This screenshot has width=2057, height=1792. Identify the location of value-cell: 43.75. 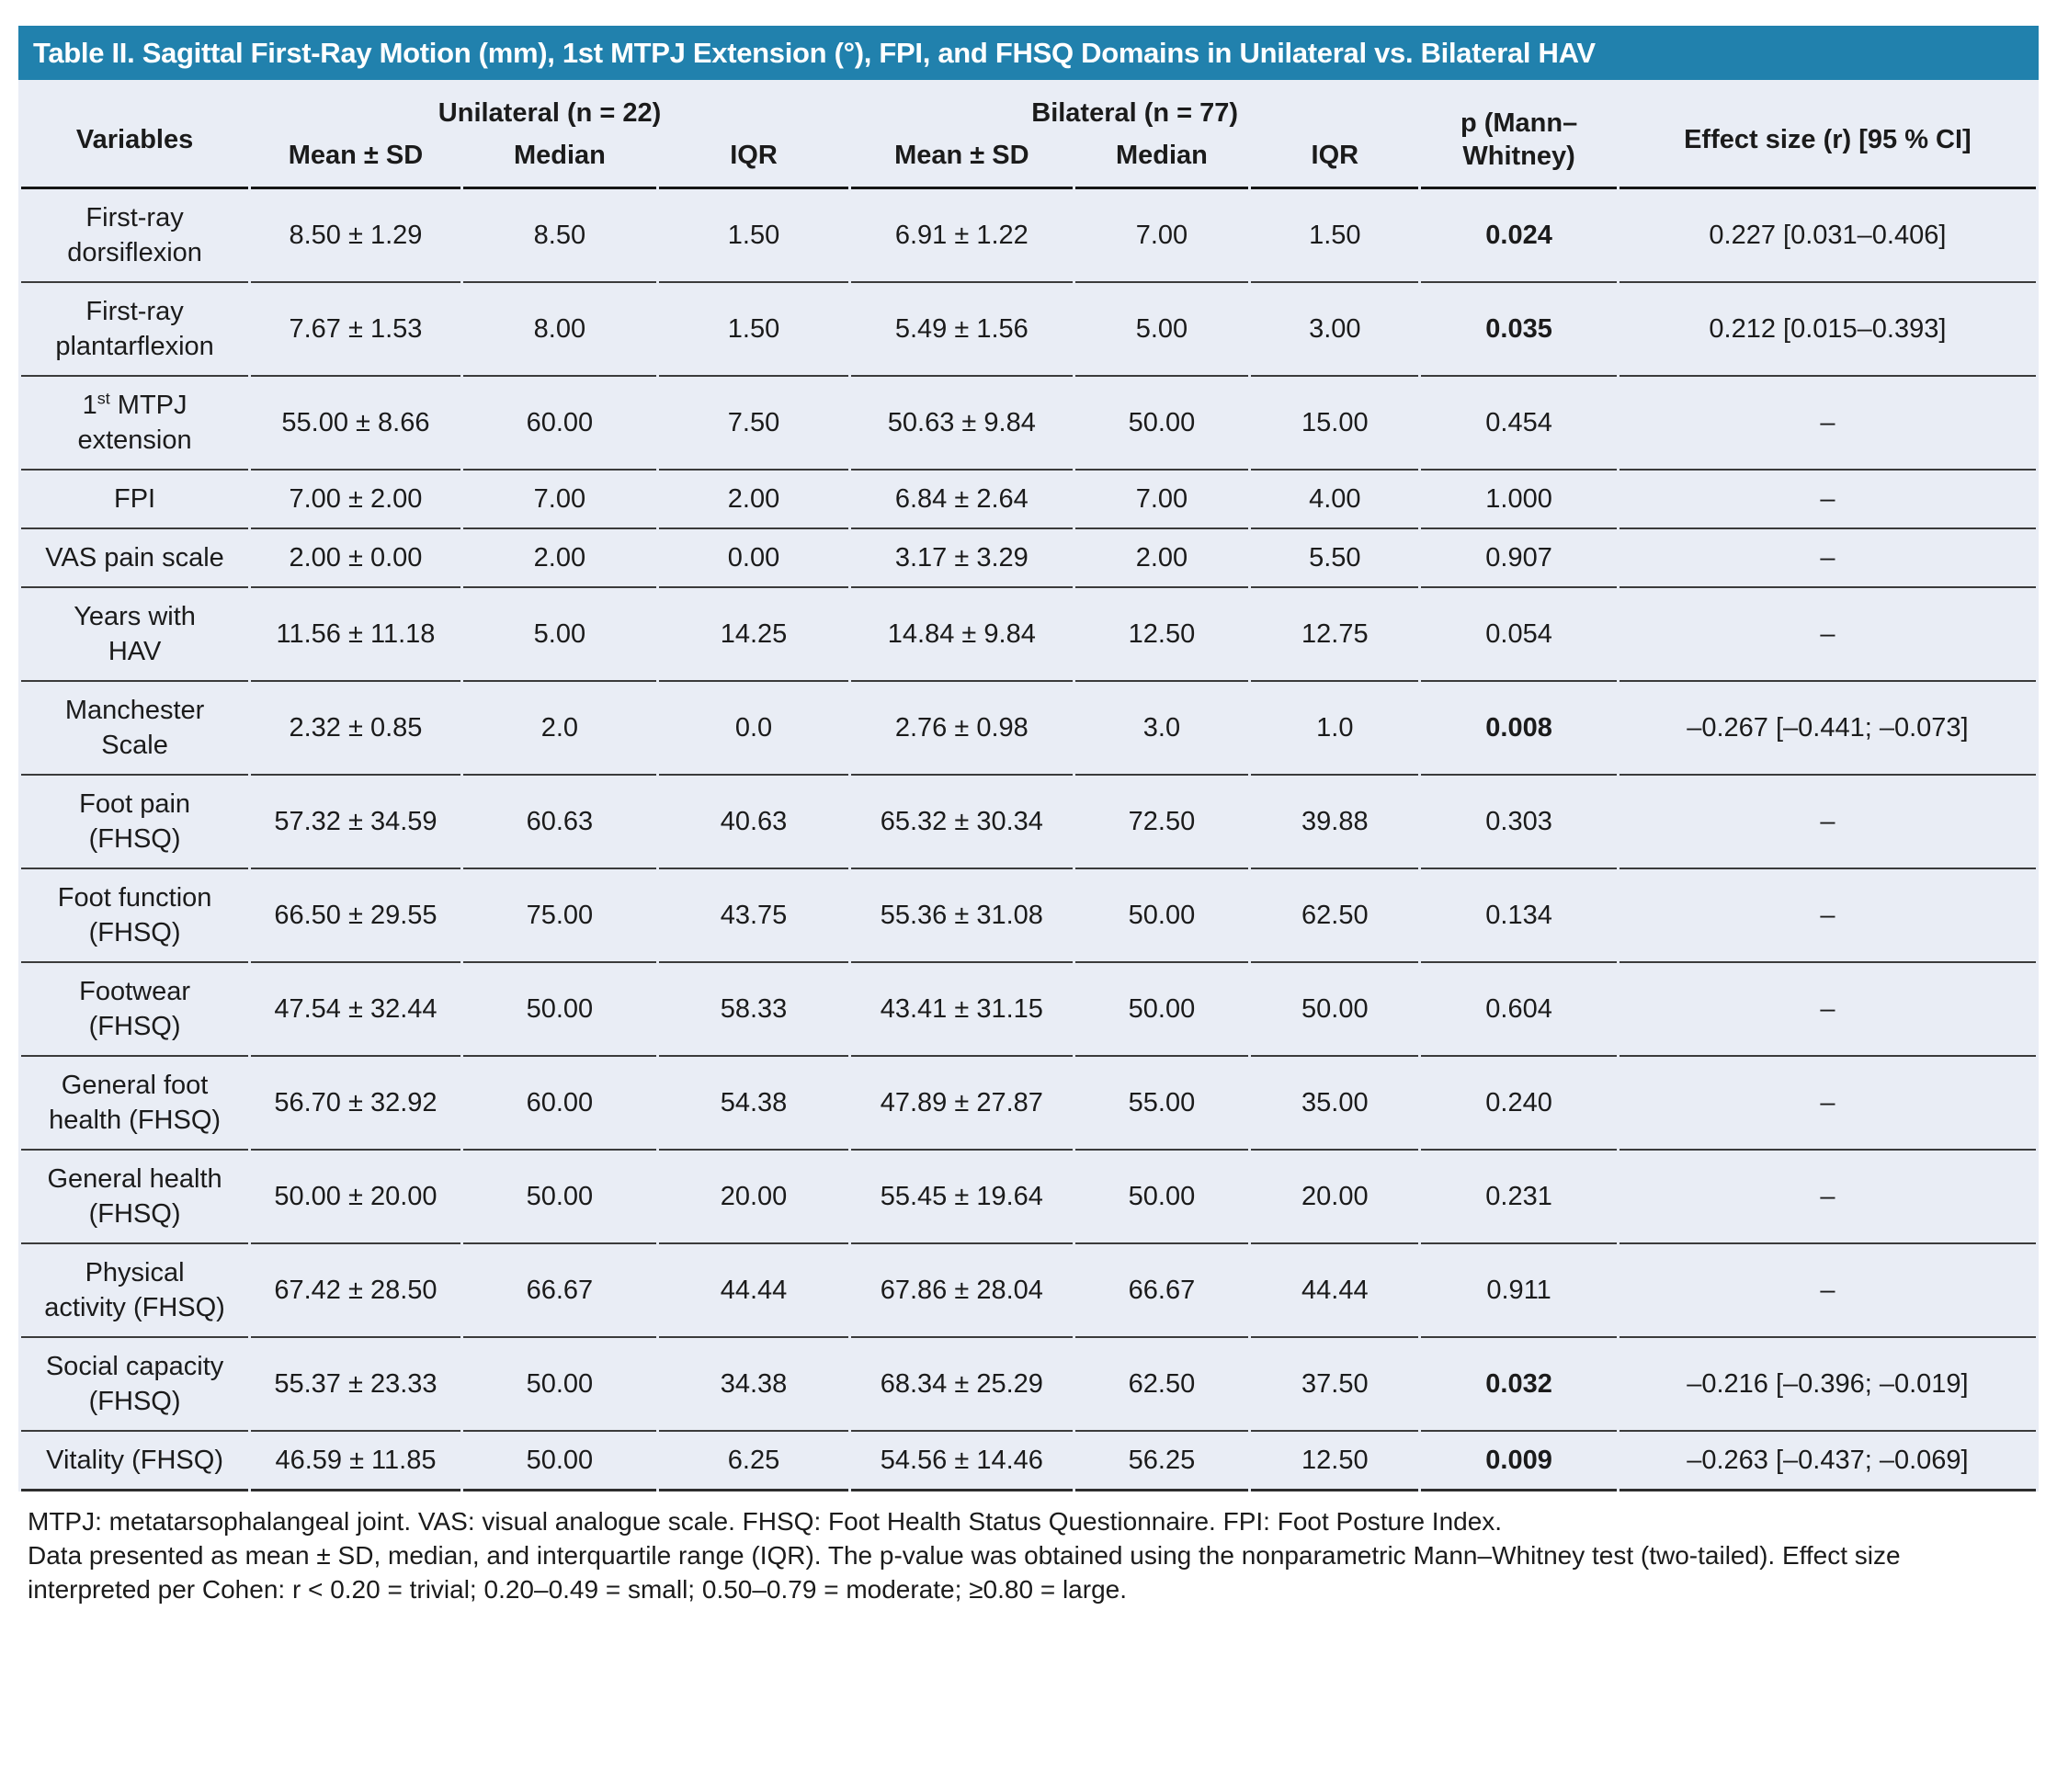
(753, 916).